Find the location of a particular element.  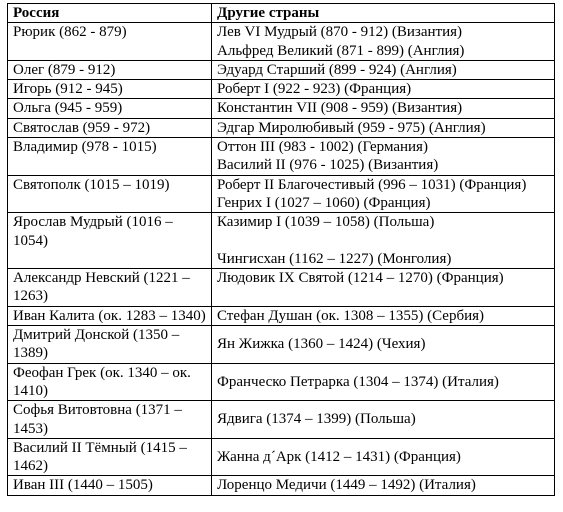

russia-cell: Ярослав Мудрый (1016 – 1054) is located at coordinates (109, 241).